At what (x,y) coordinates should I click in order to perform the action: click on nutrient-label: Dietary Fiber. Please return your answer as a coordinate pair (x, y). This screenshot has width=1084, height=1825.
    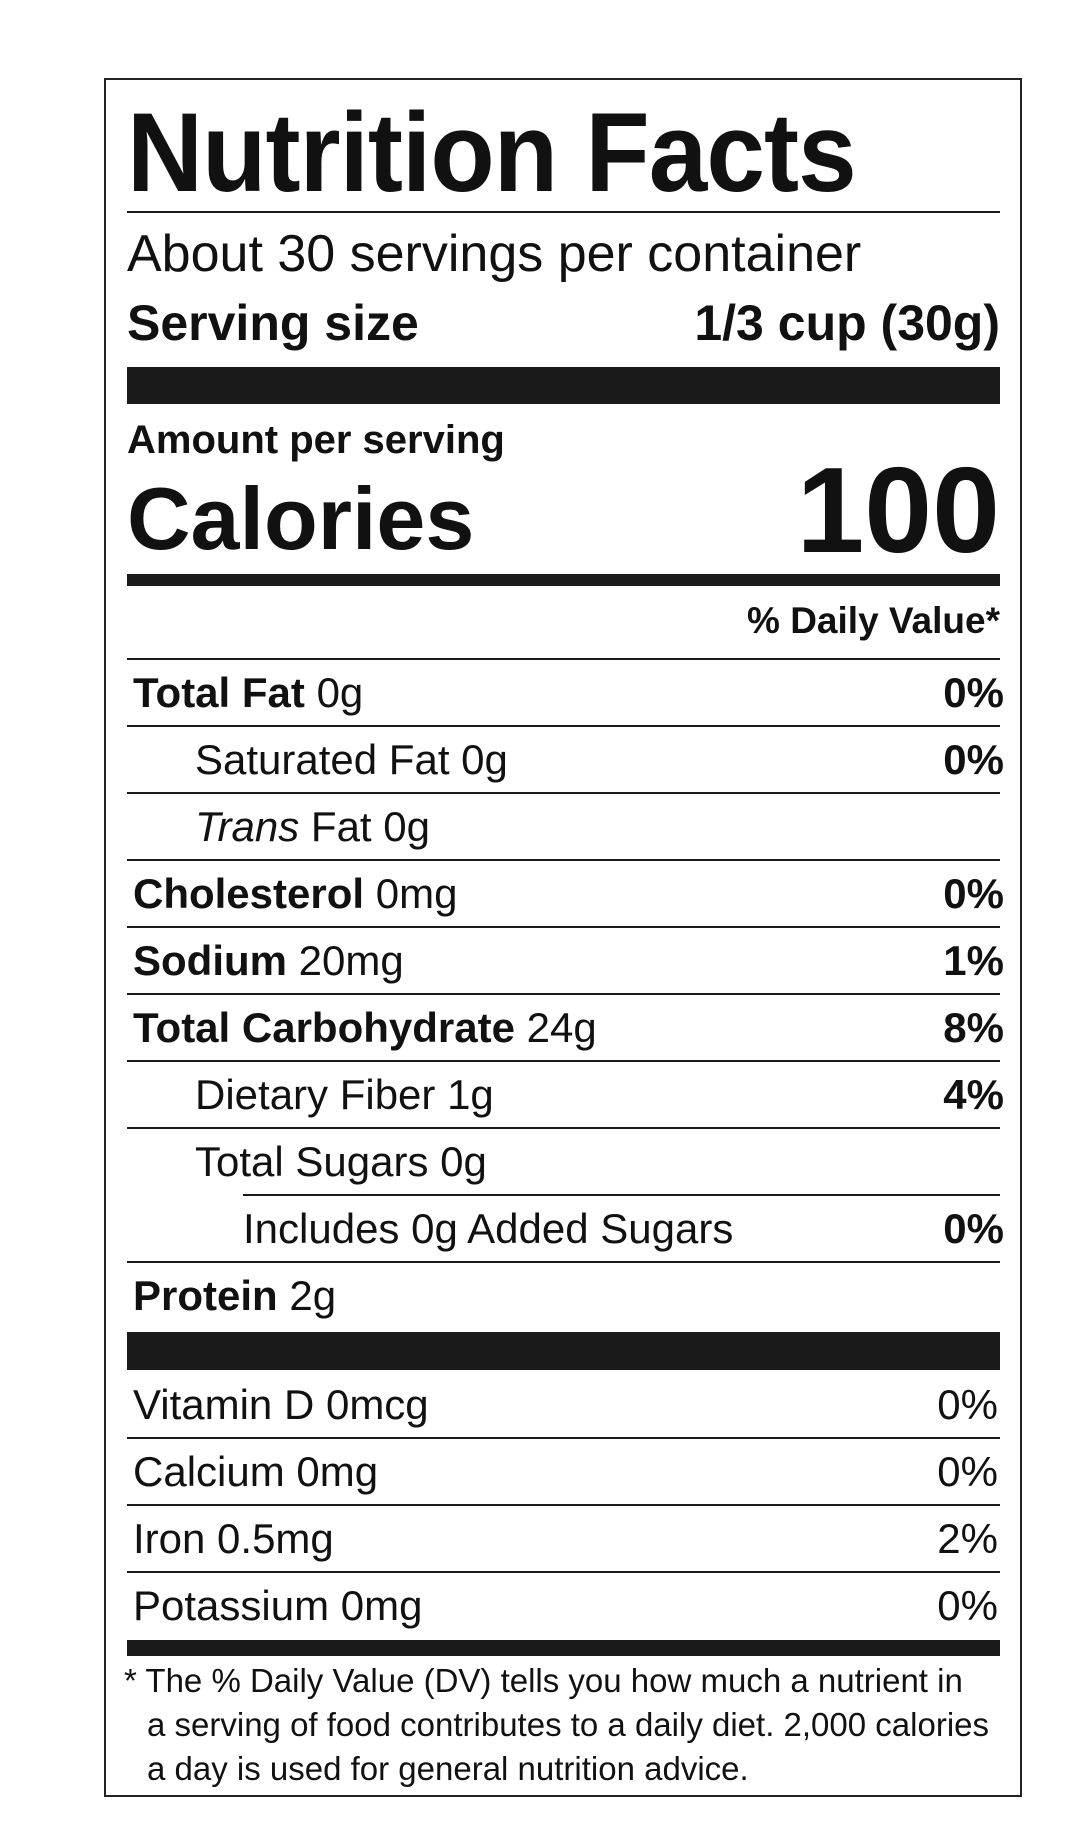
    Looking at the image, I should click on (315, 1094).